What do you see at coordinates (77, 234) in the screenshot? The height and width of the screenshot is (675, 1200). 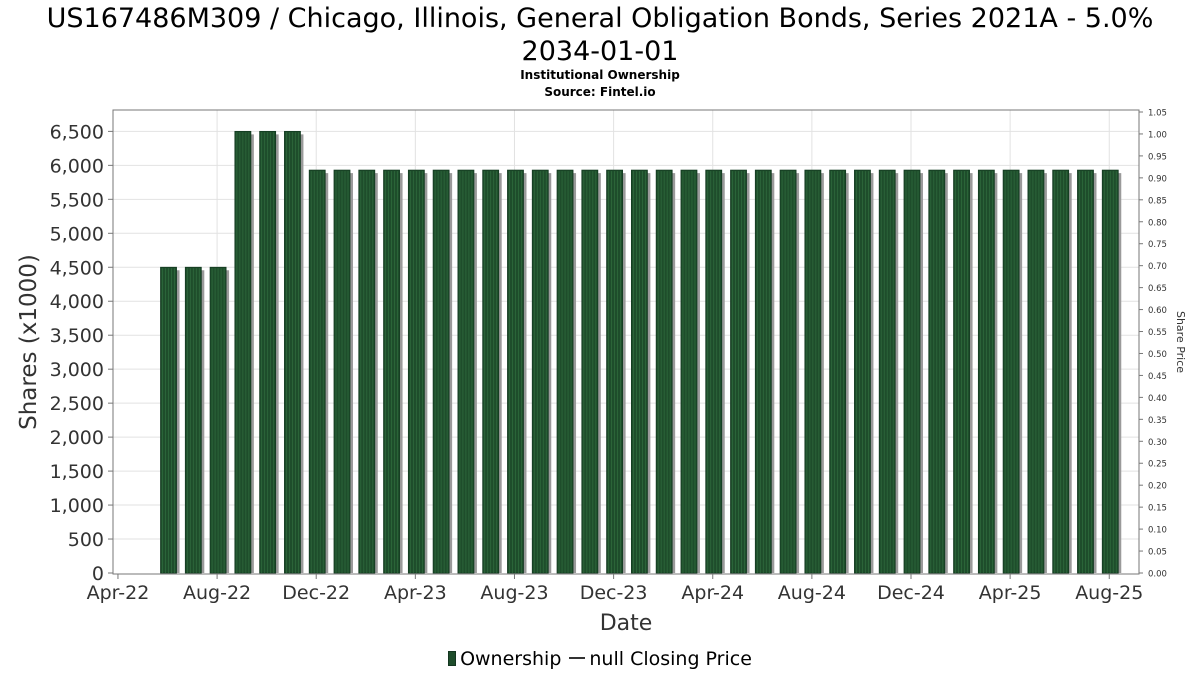 I see `y-tick-label: 5,000` at bounding box center [77, 234].